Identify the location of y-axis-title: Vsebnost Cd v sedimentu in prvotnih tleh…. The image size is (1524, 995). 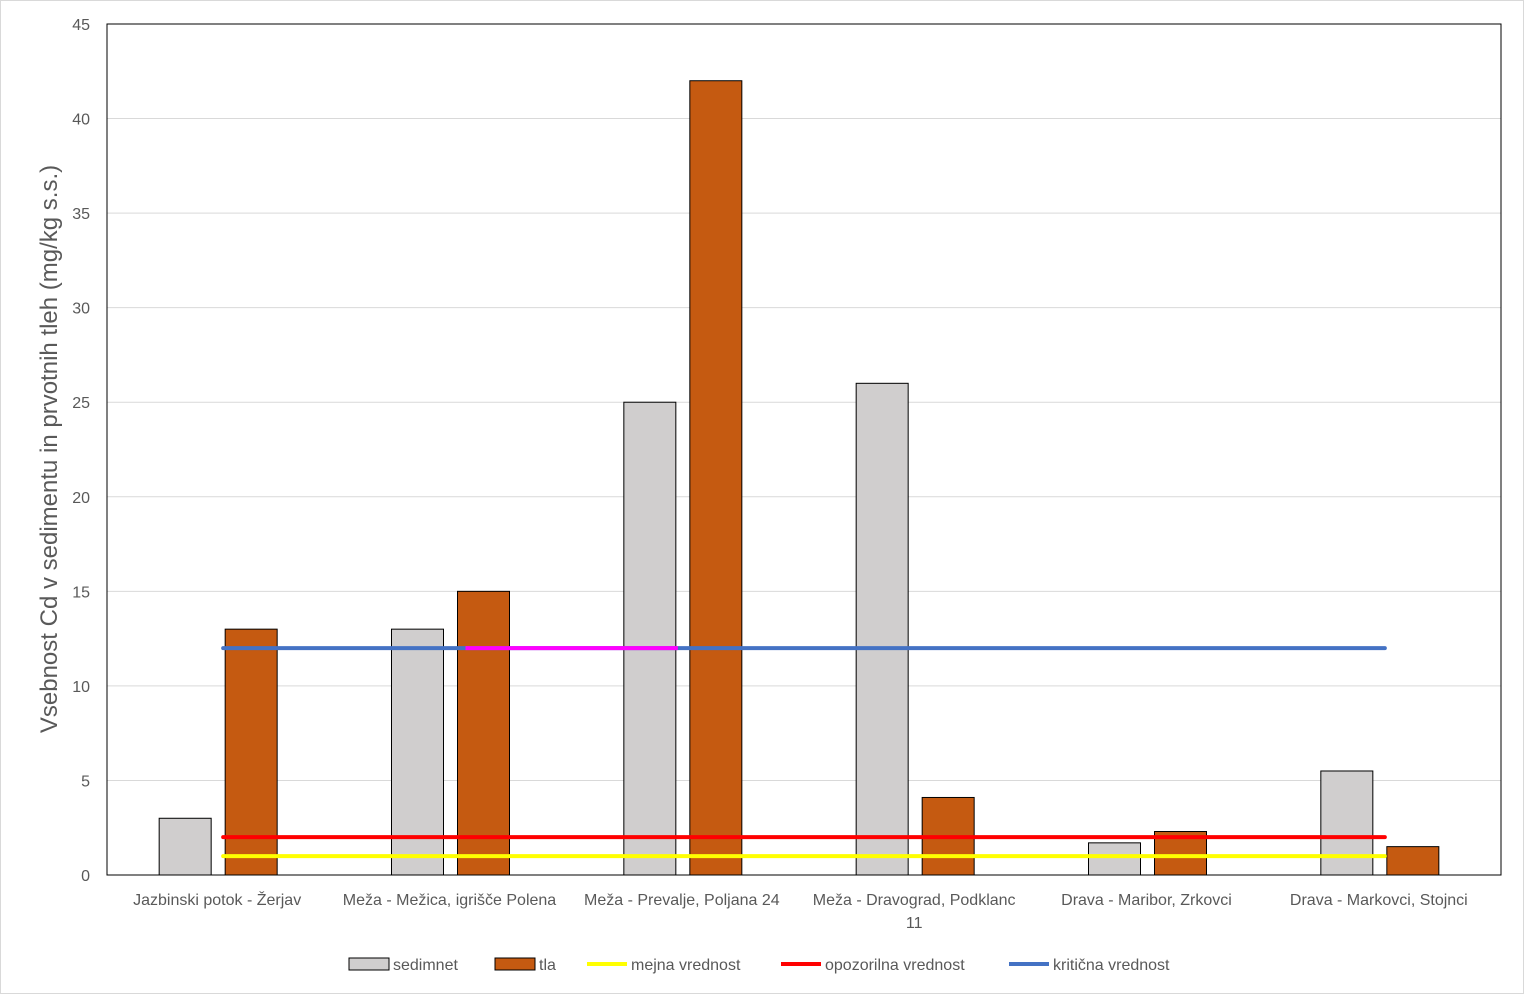
(49, 449).